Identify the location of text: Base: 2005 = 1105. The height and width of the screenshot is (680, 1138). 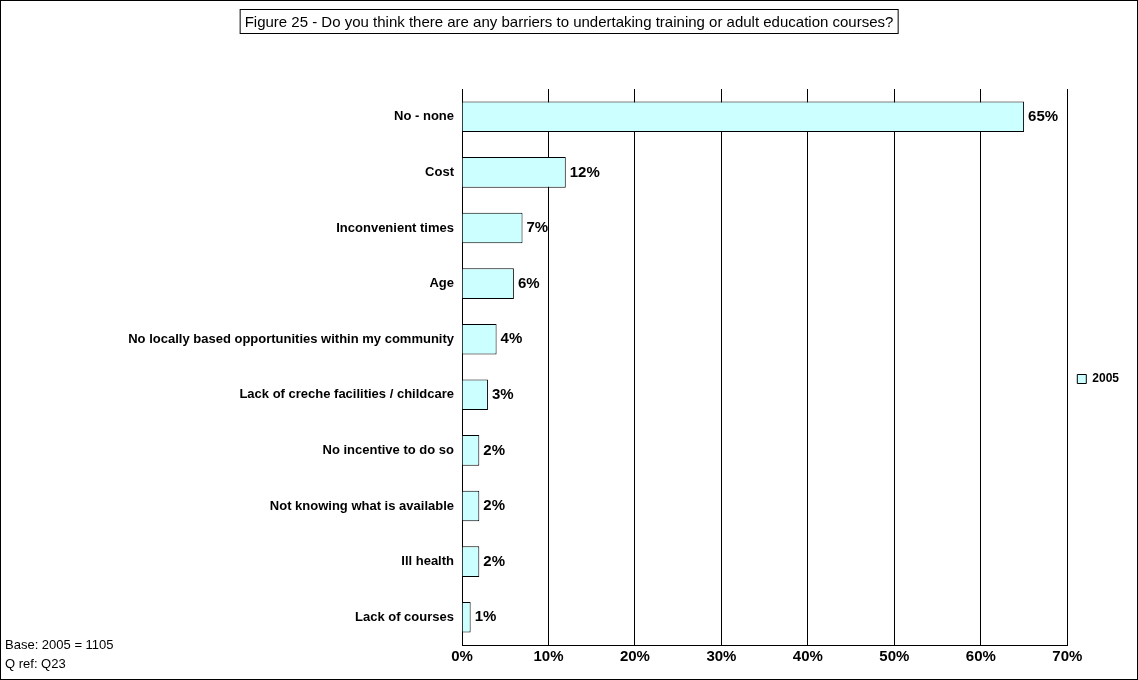
(59, 645).